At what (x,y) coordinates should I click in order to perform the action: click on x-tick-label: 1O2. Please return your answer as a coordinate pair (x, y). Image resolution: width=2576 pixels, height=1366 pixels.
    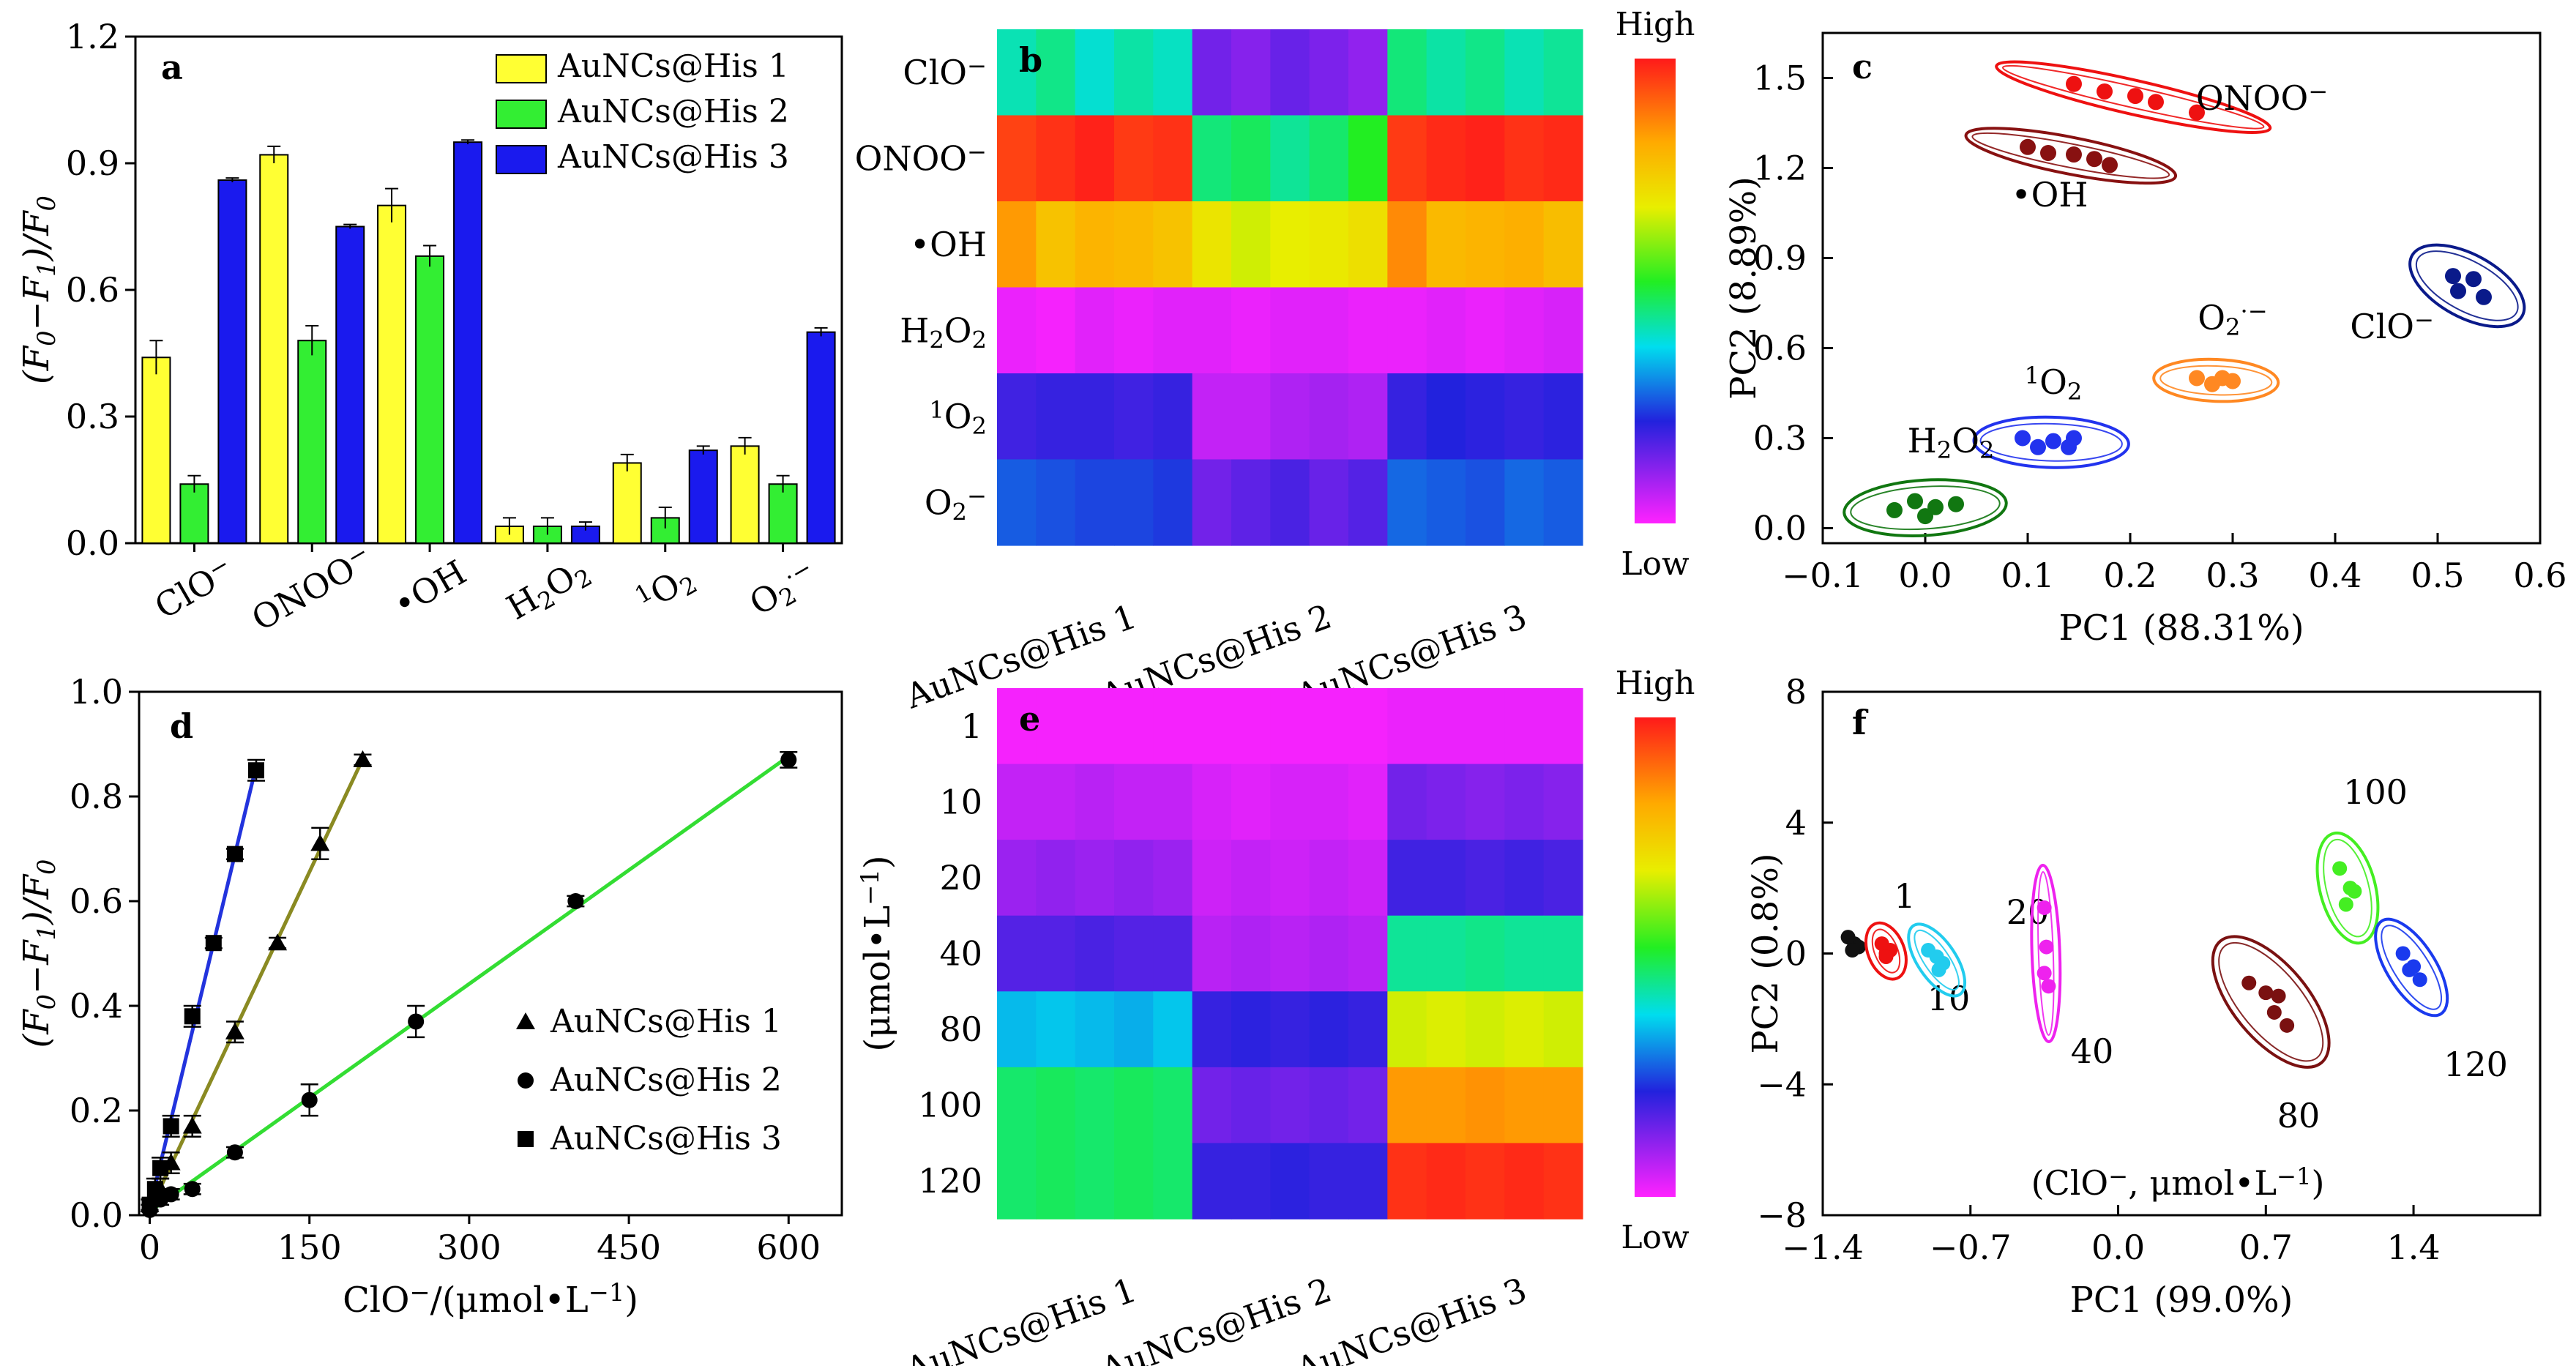
    Looking at the image, I should click on (665, 590).